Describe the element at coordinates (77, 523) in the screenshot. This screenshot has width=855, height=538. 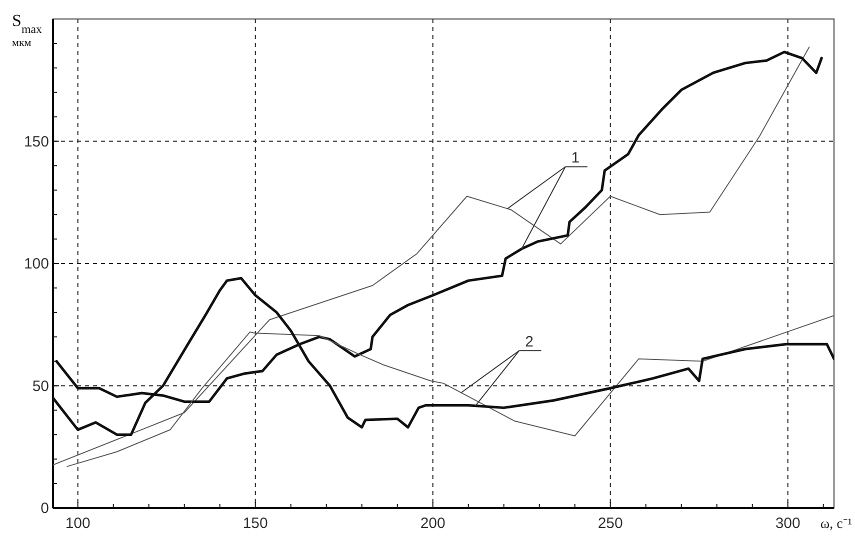
I see `x-tick-label: 100` at that location.